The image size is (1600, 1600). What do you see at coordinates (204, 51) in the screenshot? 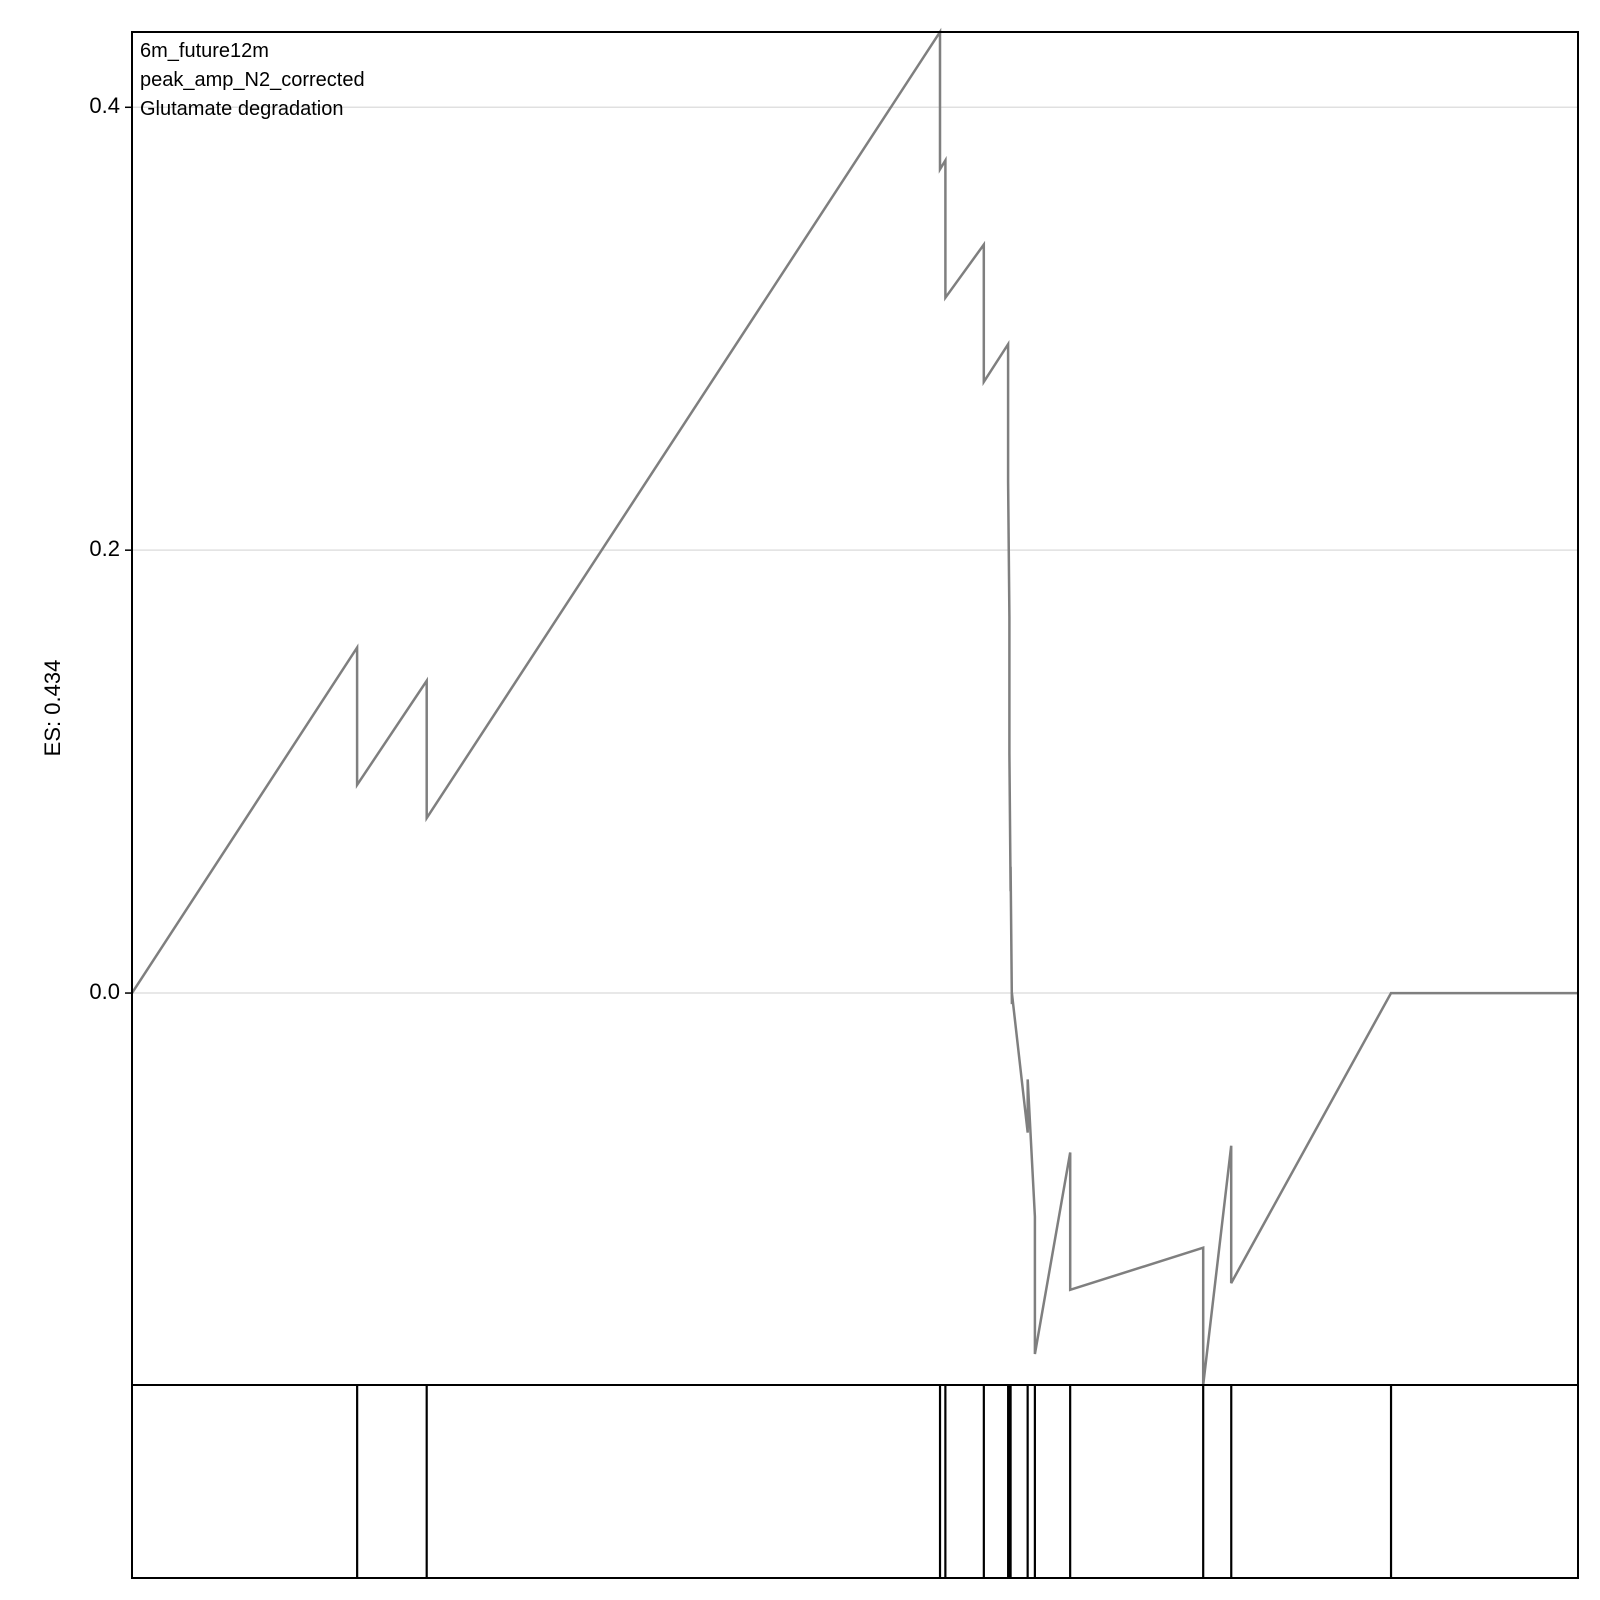
I see `annotation-line: 6m_future12m` at bounding box center [204, 51].